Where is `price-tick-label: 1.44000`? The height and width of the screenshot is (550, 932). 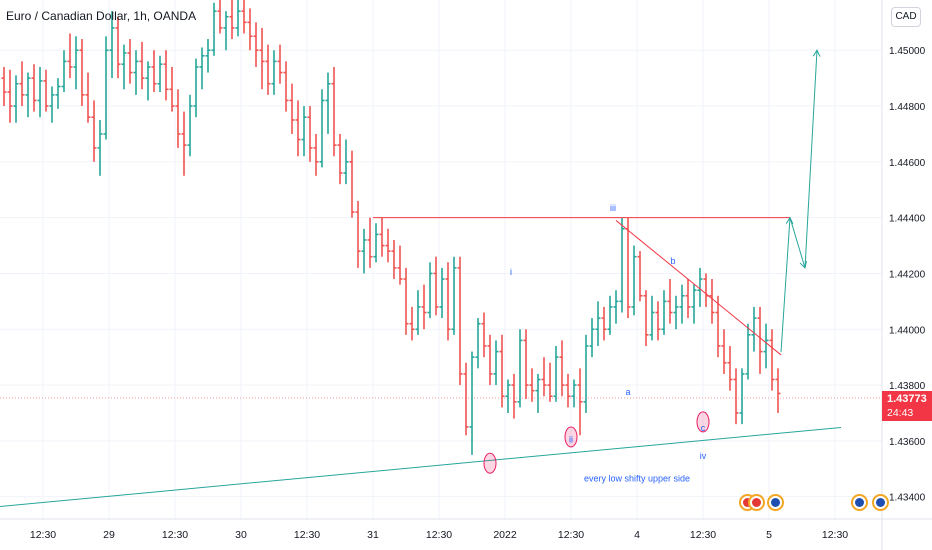
price-tick-label: 1.44000 is located at coordinates (907, 330).